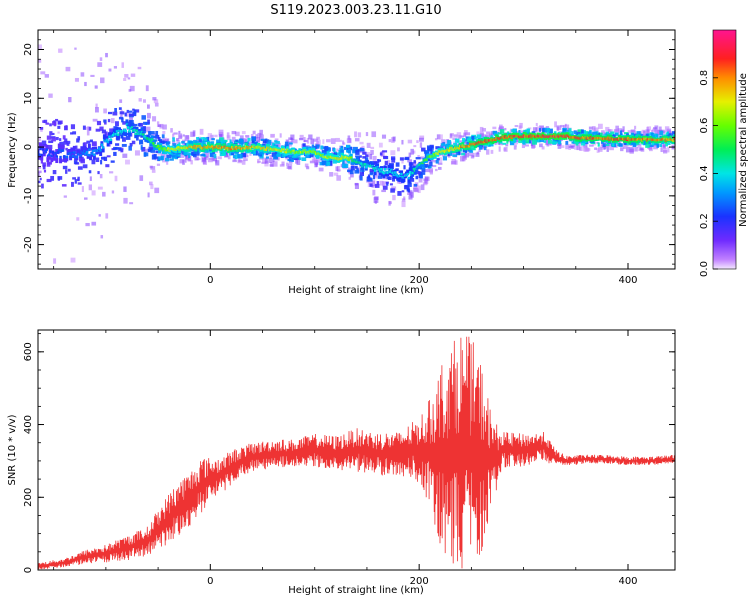 This screenshot has height=600, width=750. I want to click on spectrogram-xlabel: Height of straight line (km), so click(356, 290).